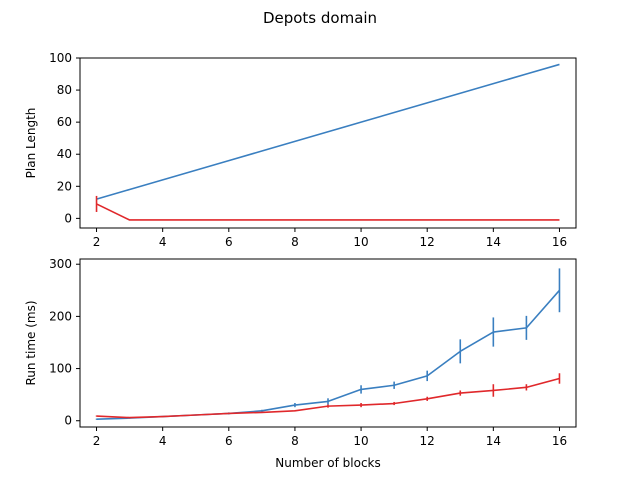 Image resolution: width=640 pixels, height=480 pixels. What do you see at coordinates (328, 463) in the screenshot?
I see `x-axis-label: Number of blocks` at bounding box center [328, 463].